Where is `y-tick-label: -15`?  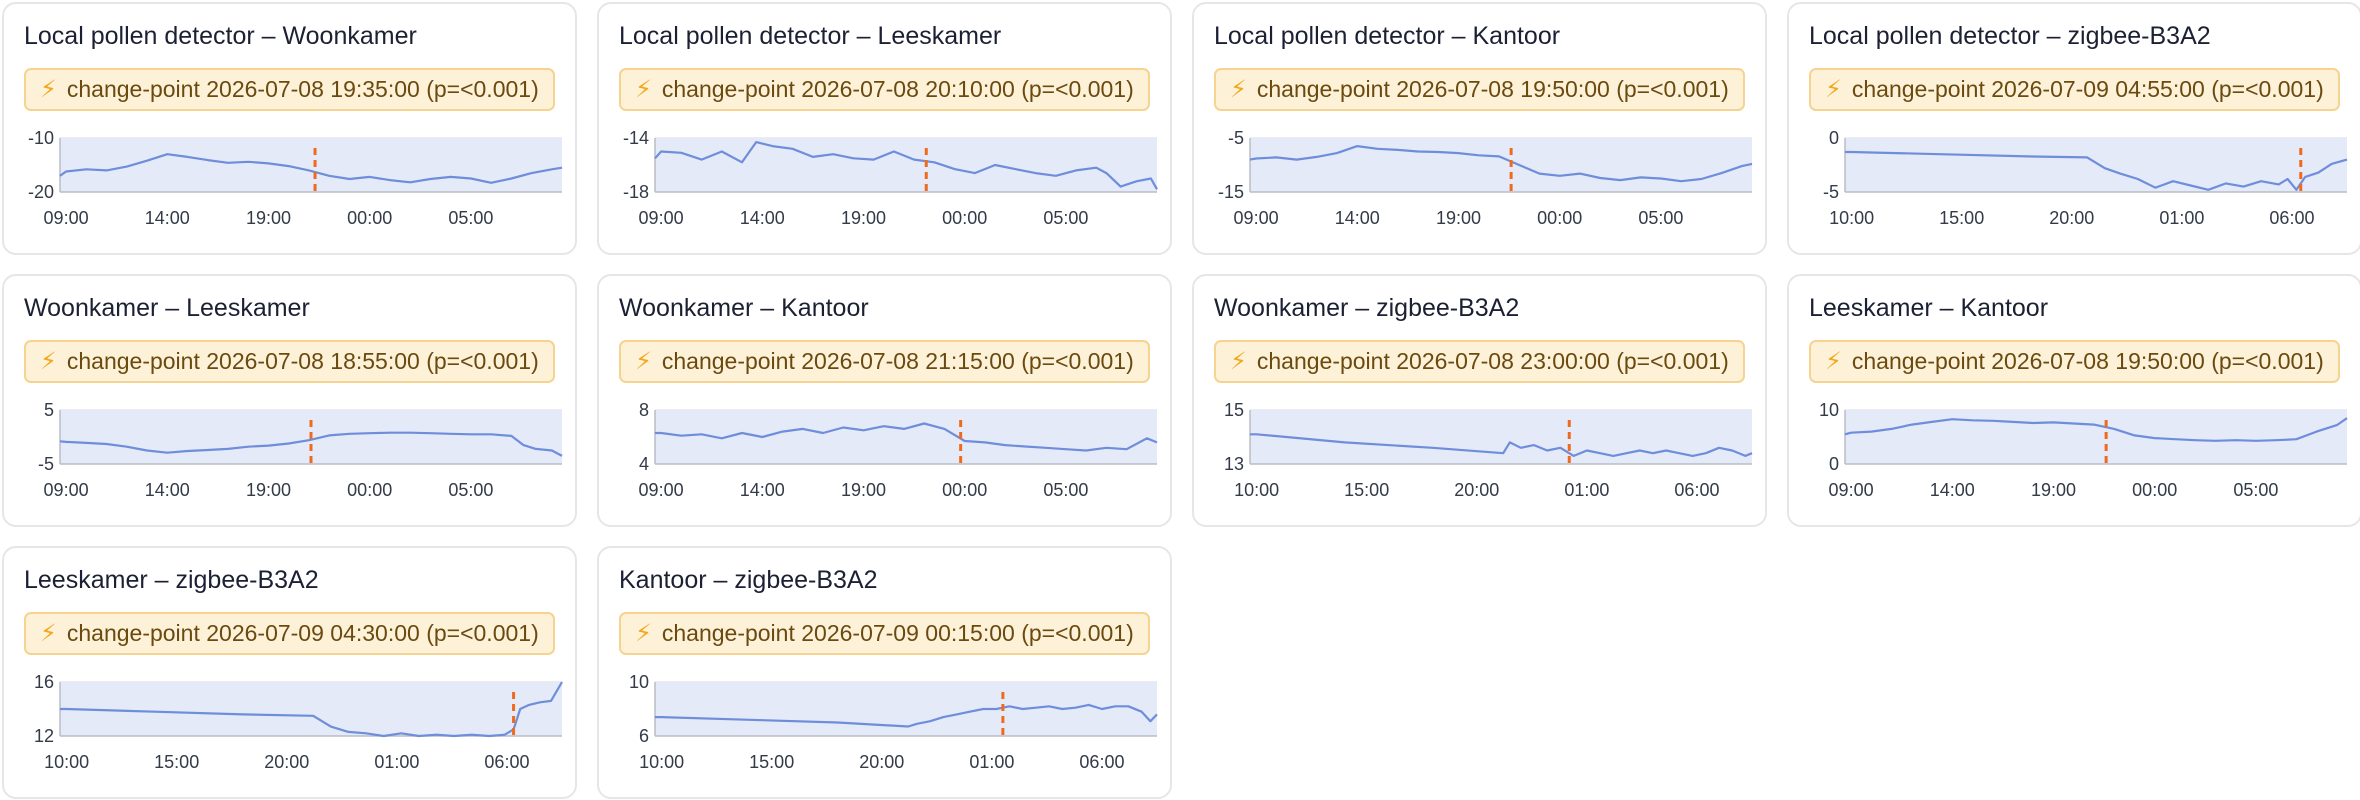 y-tick-label: -15 is located at coordinates (1231, 192).